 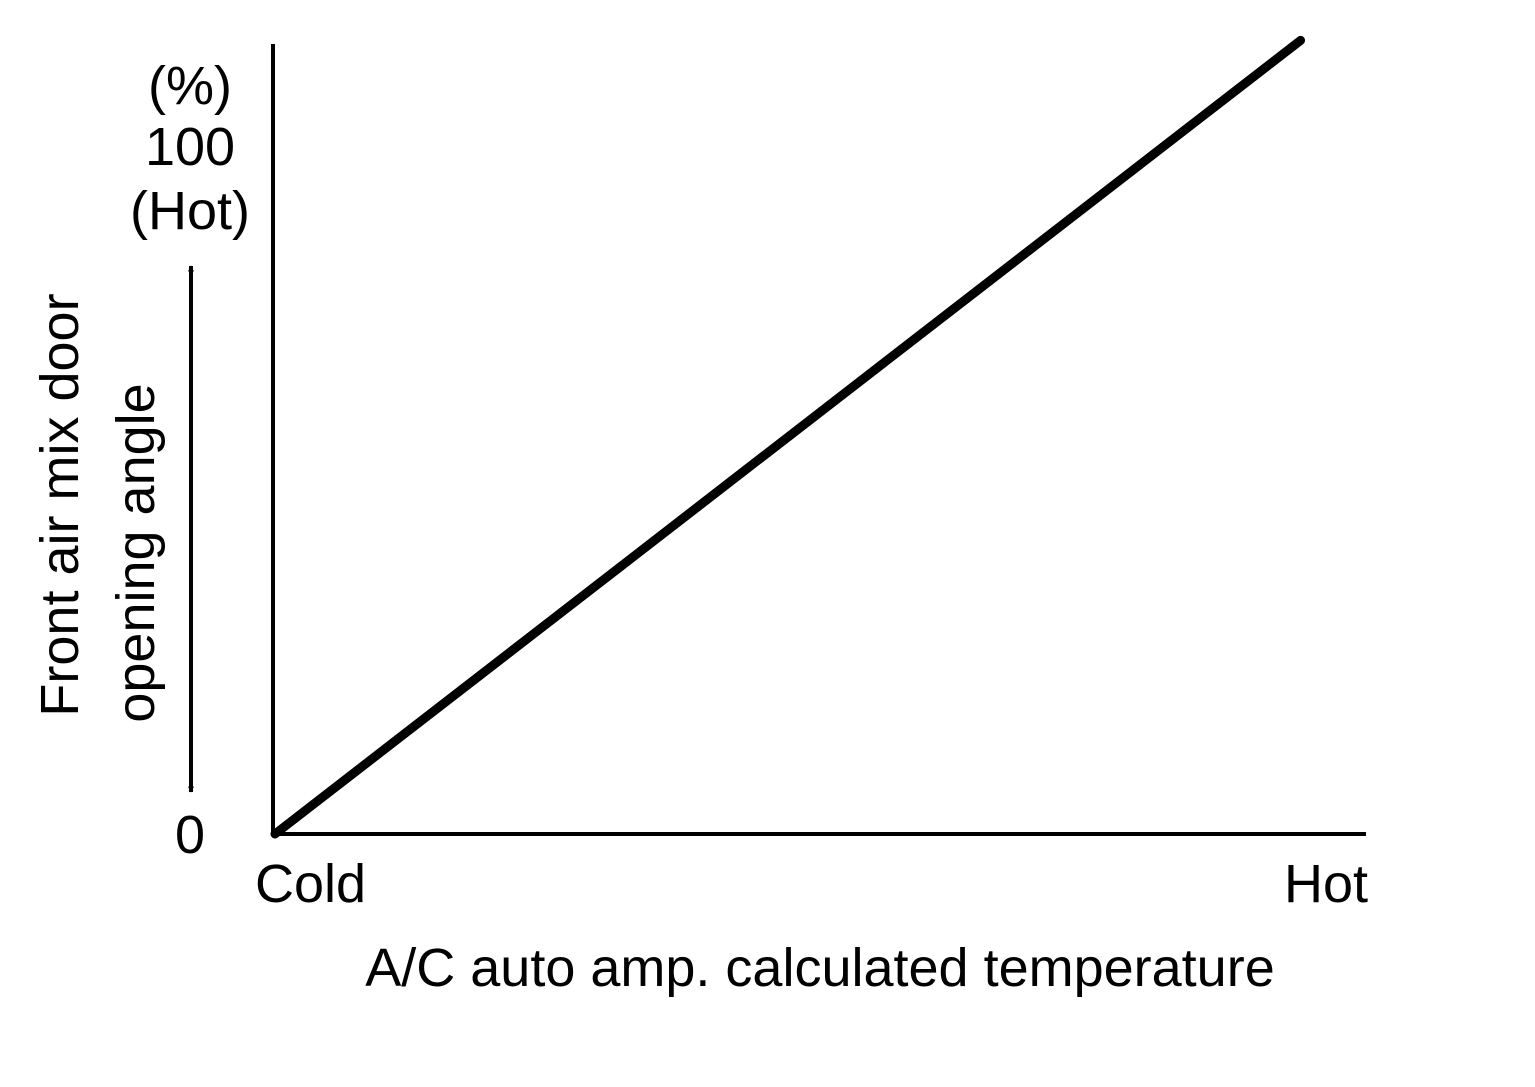 What do you see at coordinates (190, 86) in the screenshot?
I see `y-unit-label: (%)` at bounding box center [190, 86].